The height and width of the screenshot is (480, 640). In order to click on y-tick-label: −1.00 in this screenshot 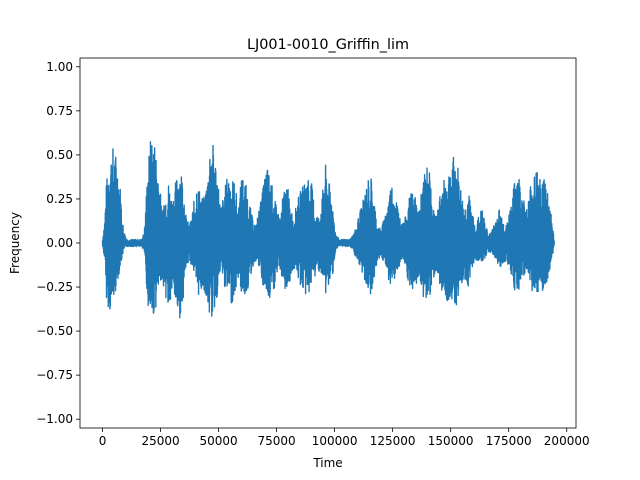, I will do `click(54, 419)`.